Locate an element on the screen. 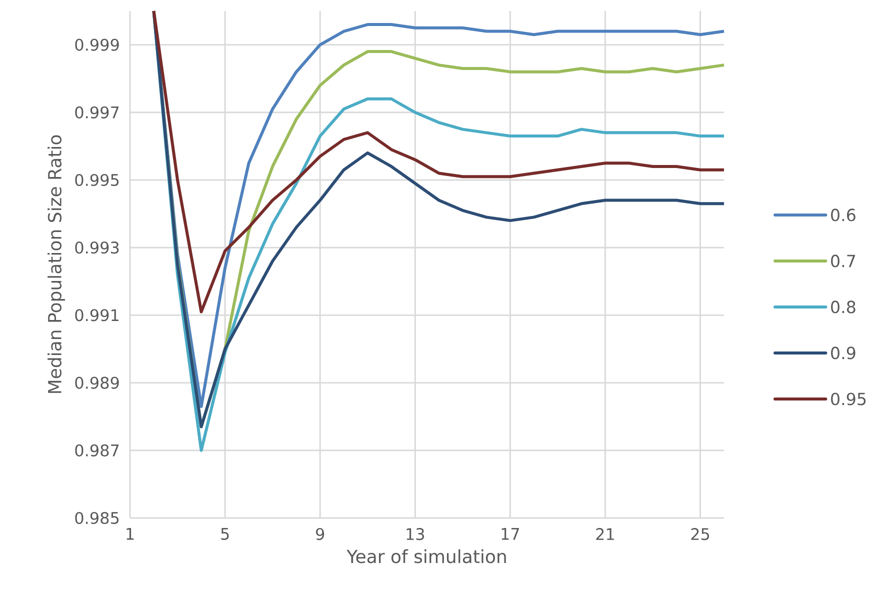  y-axis-title: Median Population Size Ratio is located at coordinates (56, 264).